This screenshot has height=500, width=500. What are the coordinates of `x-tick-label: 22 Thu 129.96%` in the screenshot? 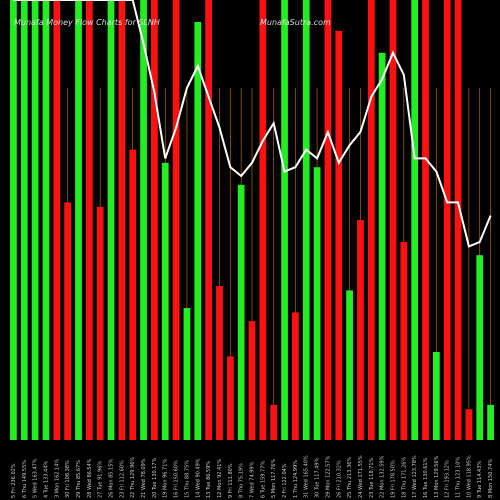 It's located at (133, 477).